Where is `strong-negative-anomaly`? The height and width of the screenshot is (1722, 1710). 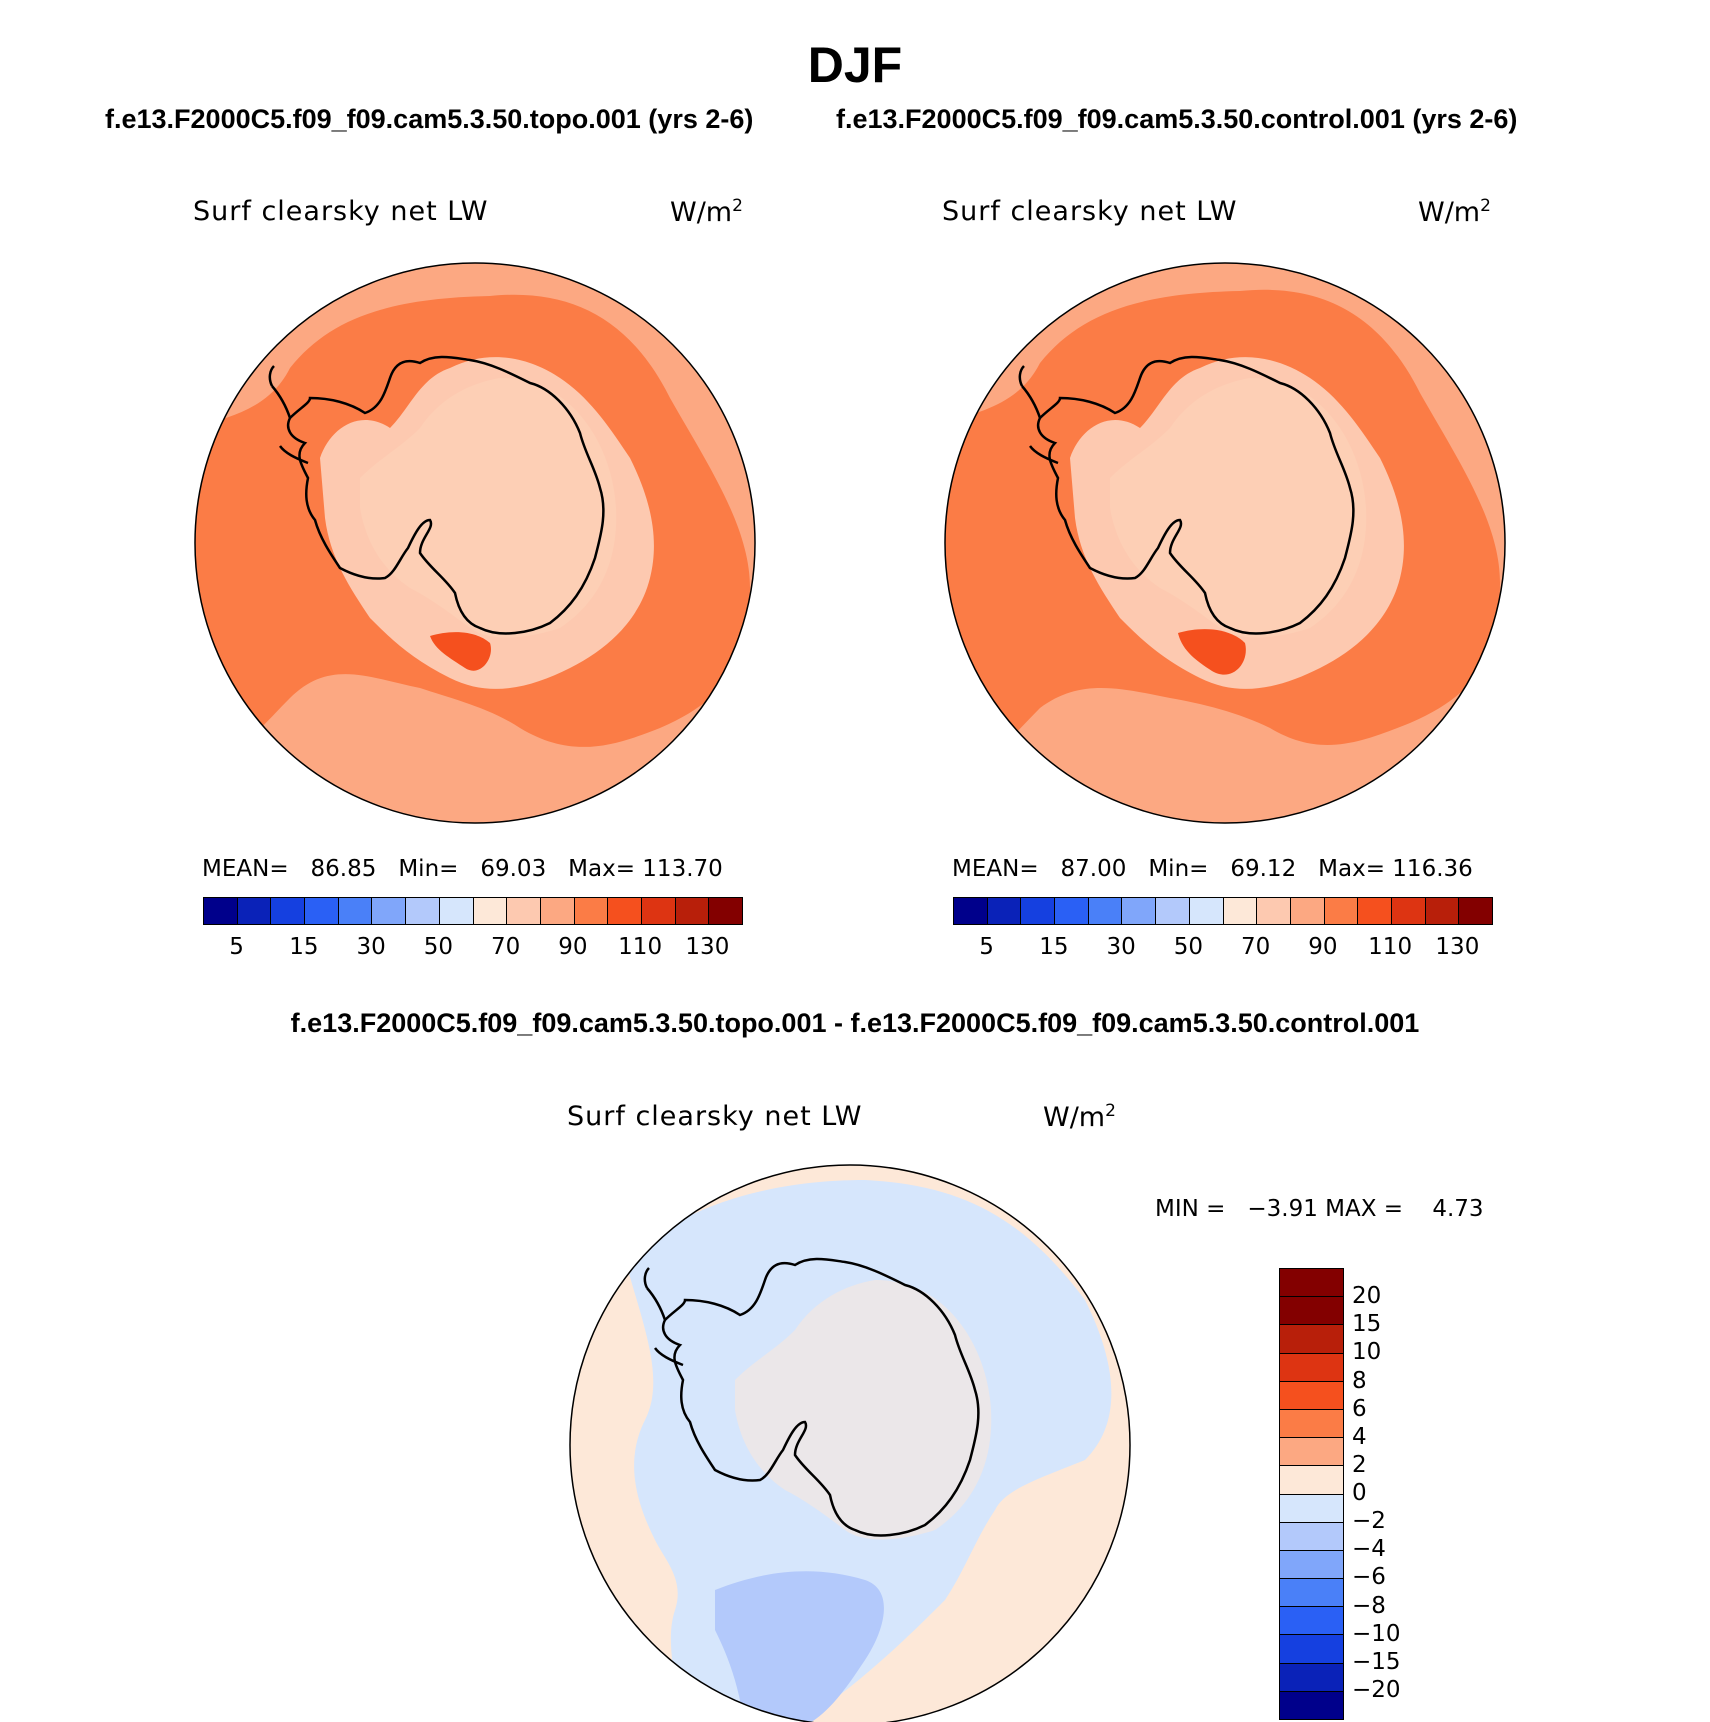 strong-negative-anomaly is located at coordinates (799, 1646).